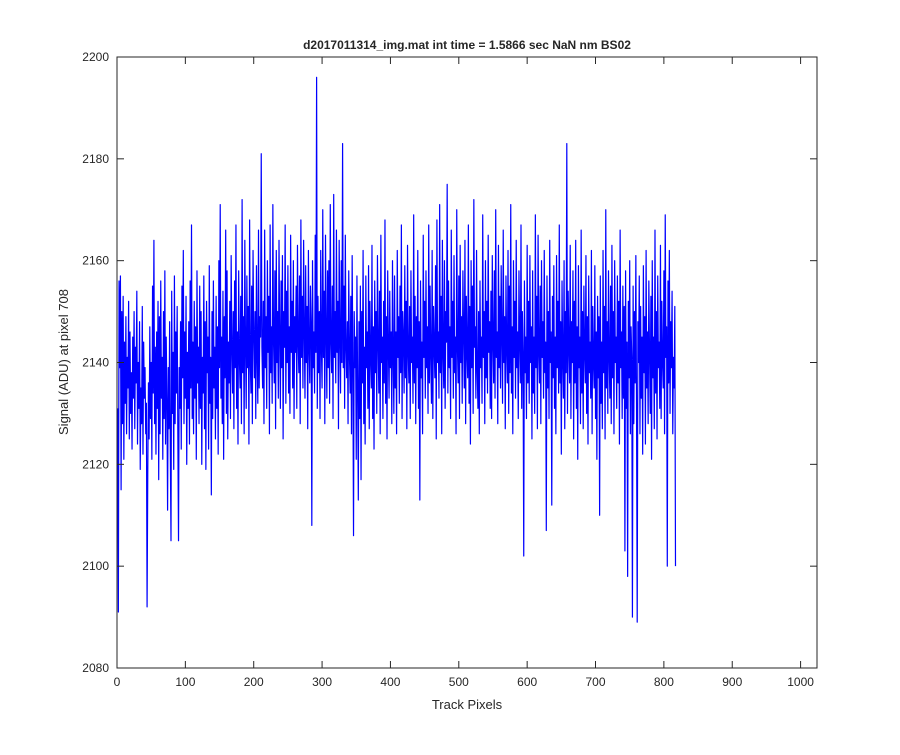 This screenshot has height=755, width=900. What do you see at coordinates (95, 363) in the screenshot?
I see `y-tick-label: 2140` at bounding box center [95, 363].